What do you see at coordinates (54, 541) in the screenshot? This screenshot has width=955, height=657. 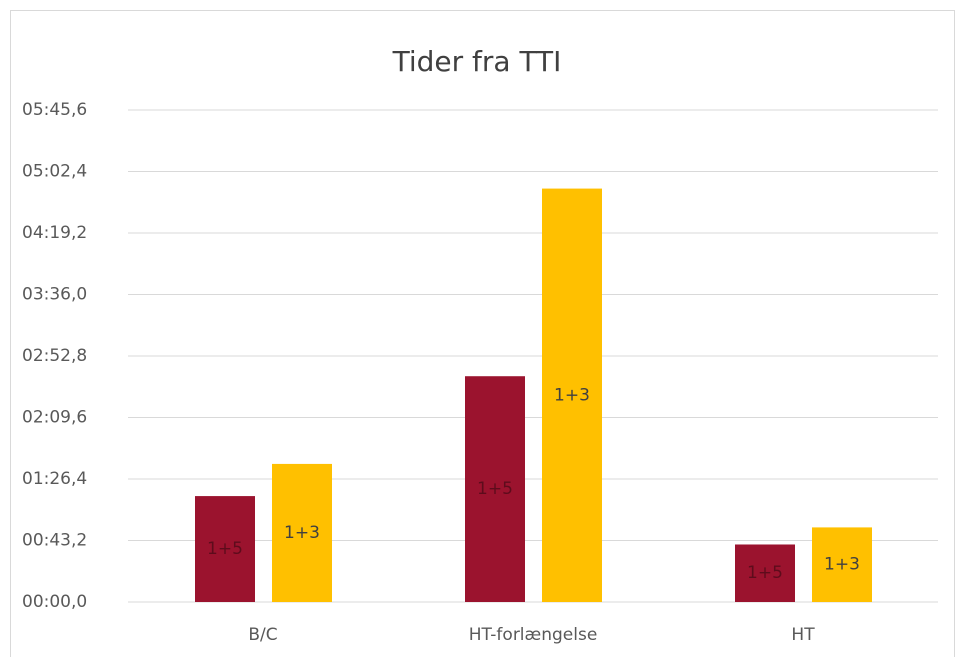 I see `y-tick-label: 00:43,2` at bounding box center [54, 541].